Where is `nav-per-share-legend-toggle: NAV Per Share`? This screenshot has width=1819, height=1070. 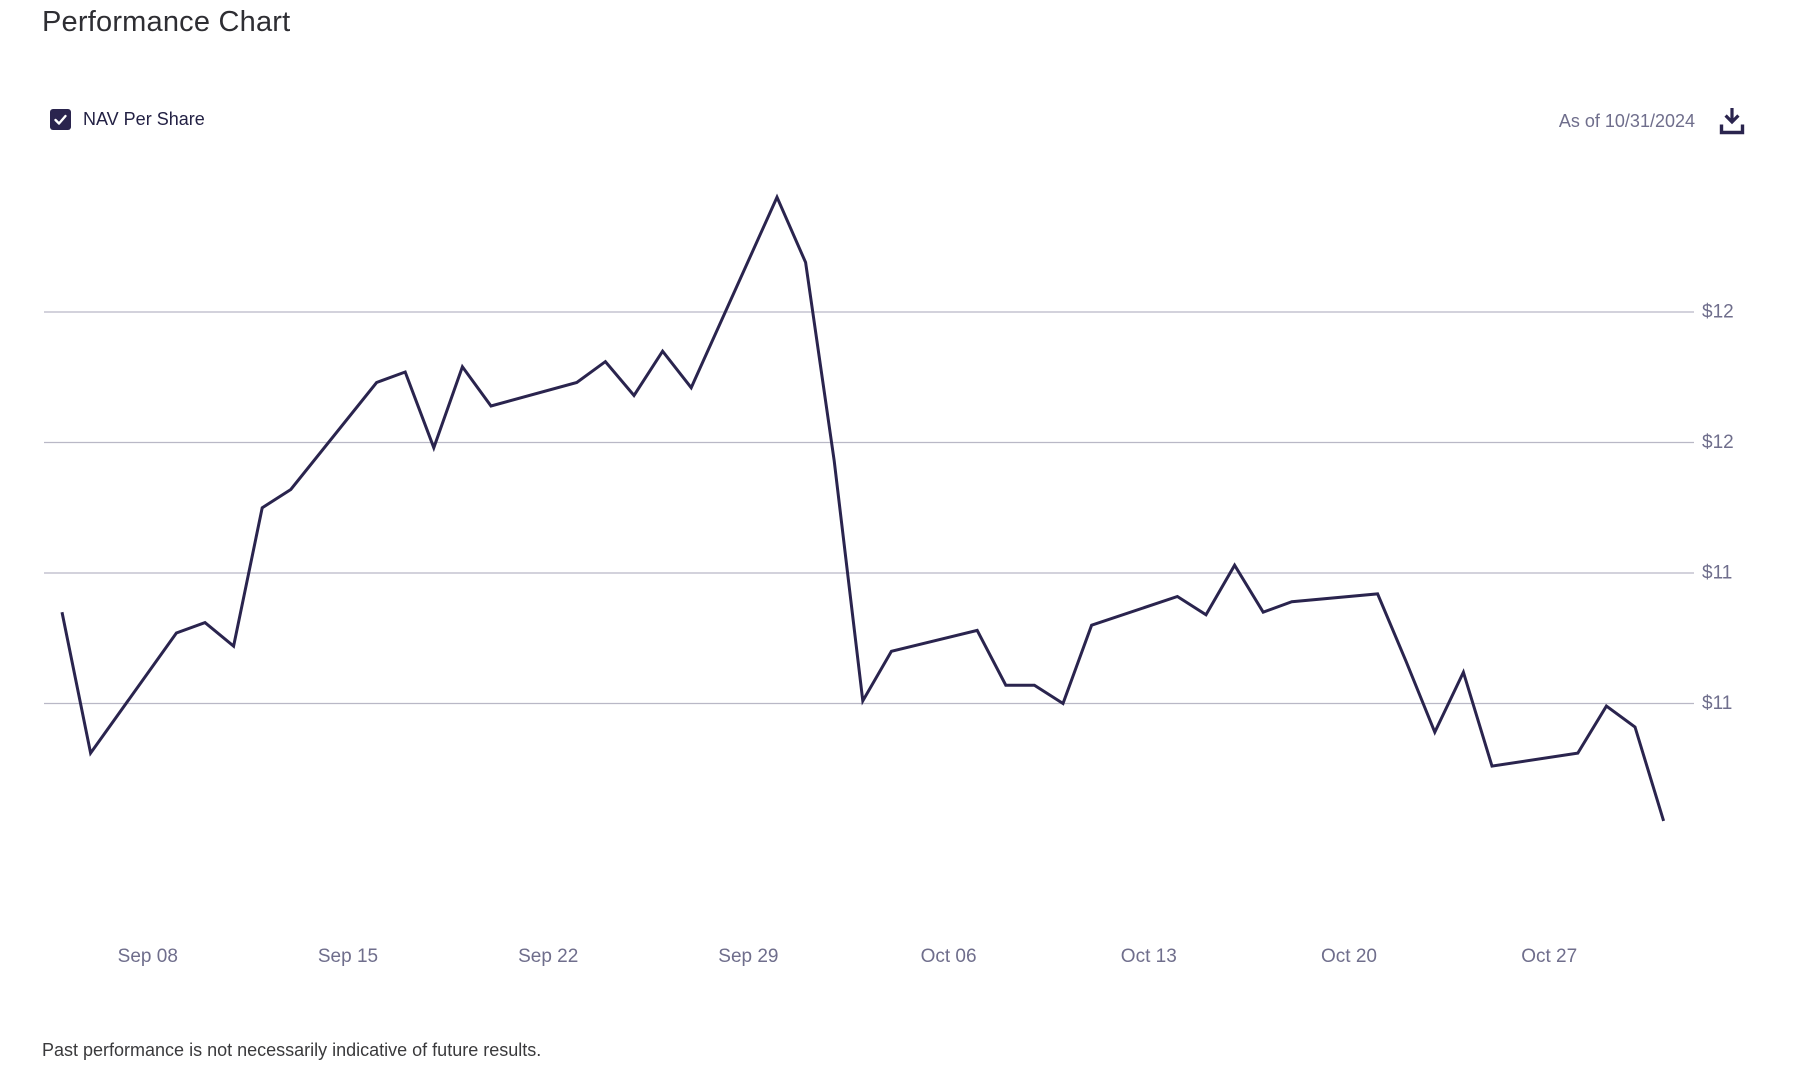 nav-per-share-legend-toggle: NAV Per Share is located at coordinates (127, 119).